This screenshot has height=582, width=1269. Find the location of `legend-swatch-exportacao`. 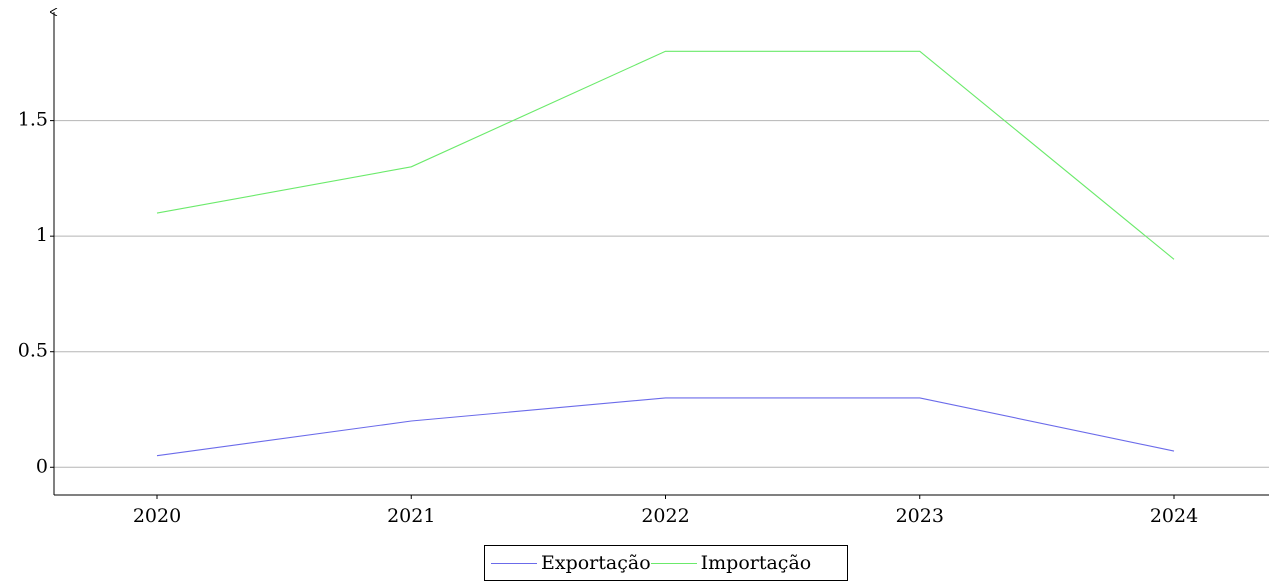

legend-swatch-exportacao is located at coordinates (514, 563).